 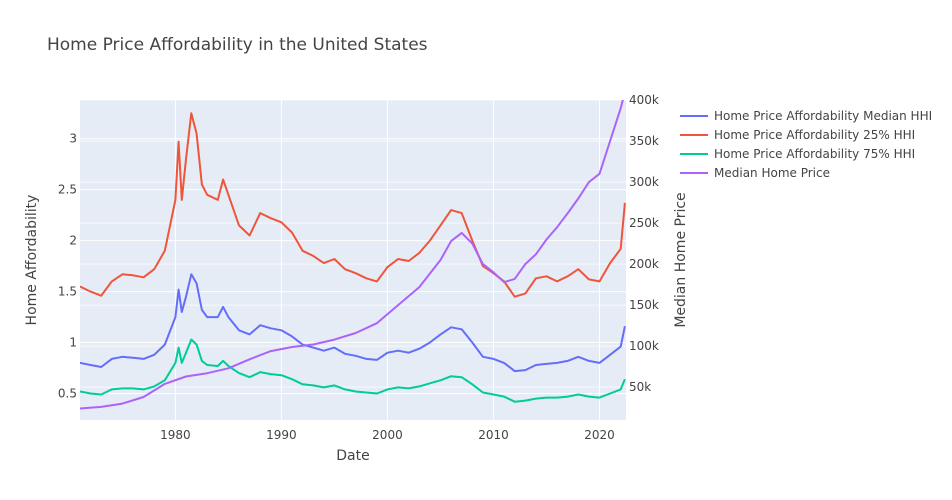 I want to click on y-tick-label-4: 2.5, so click(x=67, y=190).